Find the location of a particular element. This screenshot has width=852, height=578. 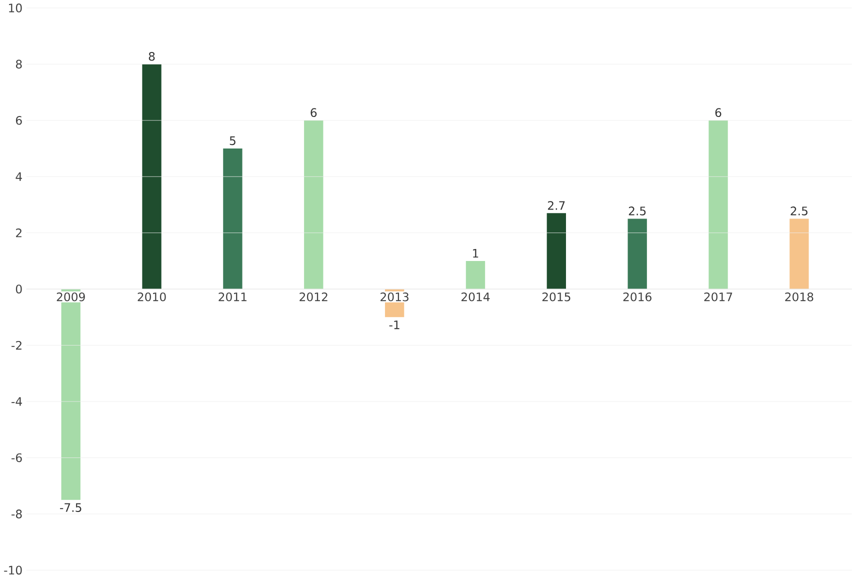

x-tick-label: 2009 is located at coordinates (70, 297).